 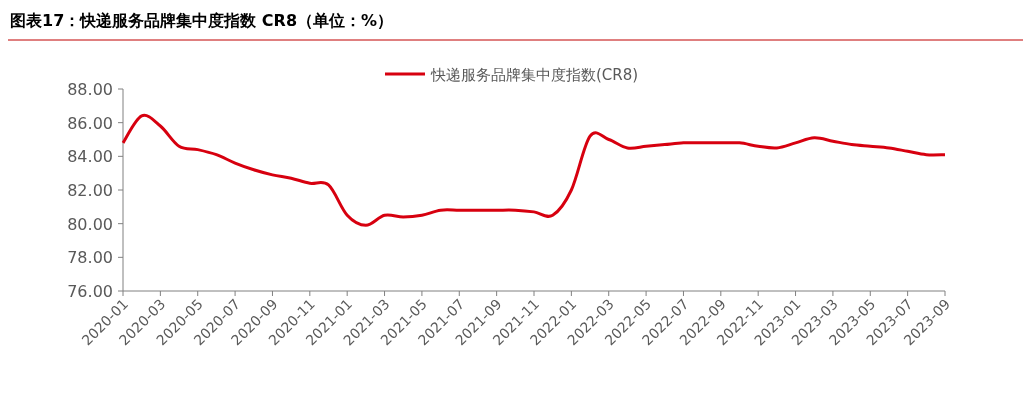 What do you see at coordinates (90, 89) in the screenshot?
I see `y-tick-label: 88.00` at bounding box center [90, 89].